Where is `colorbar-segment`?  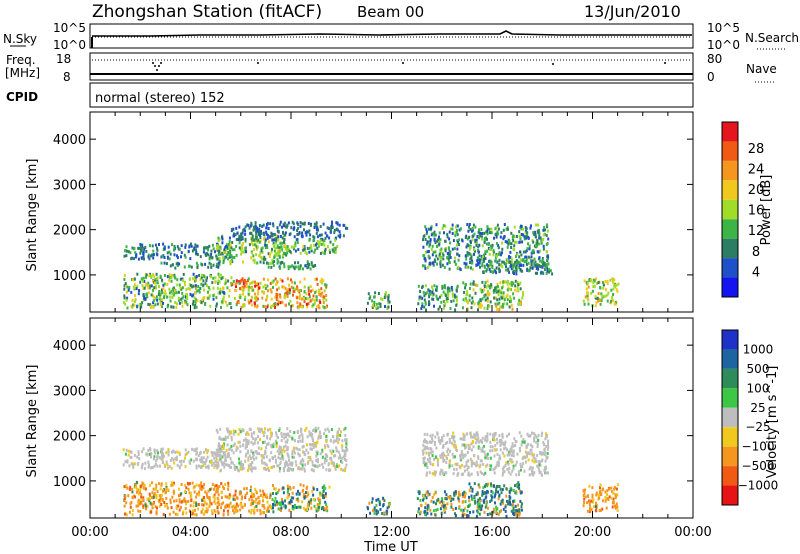
colorbar-segment is located at coordinates (730, 170).